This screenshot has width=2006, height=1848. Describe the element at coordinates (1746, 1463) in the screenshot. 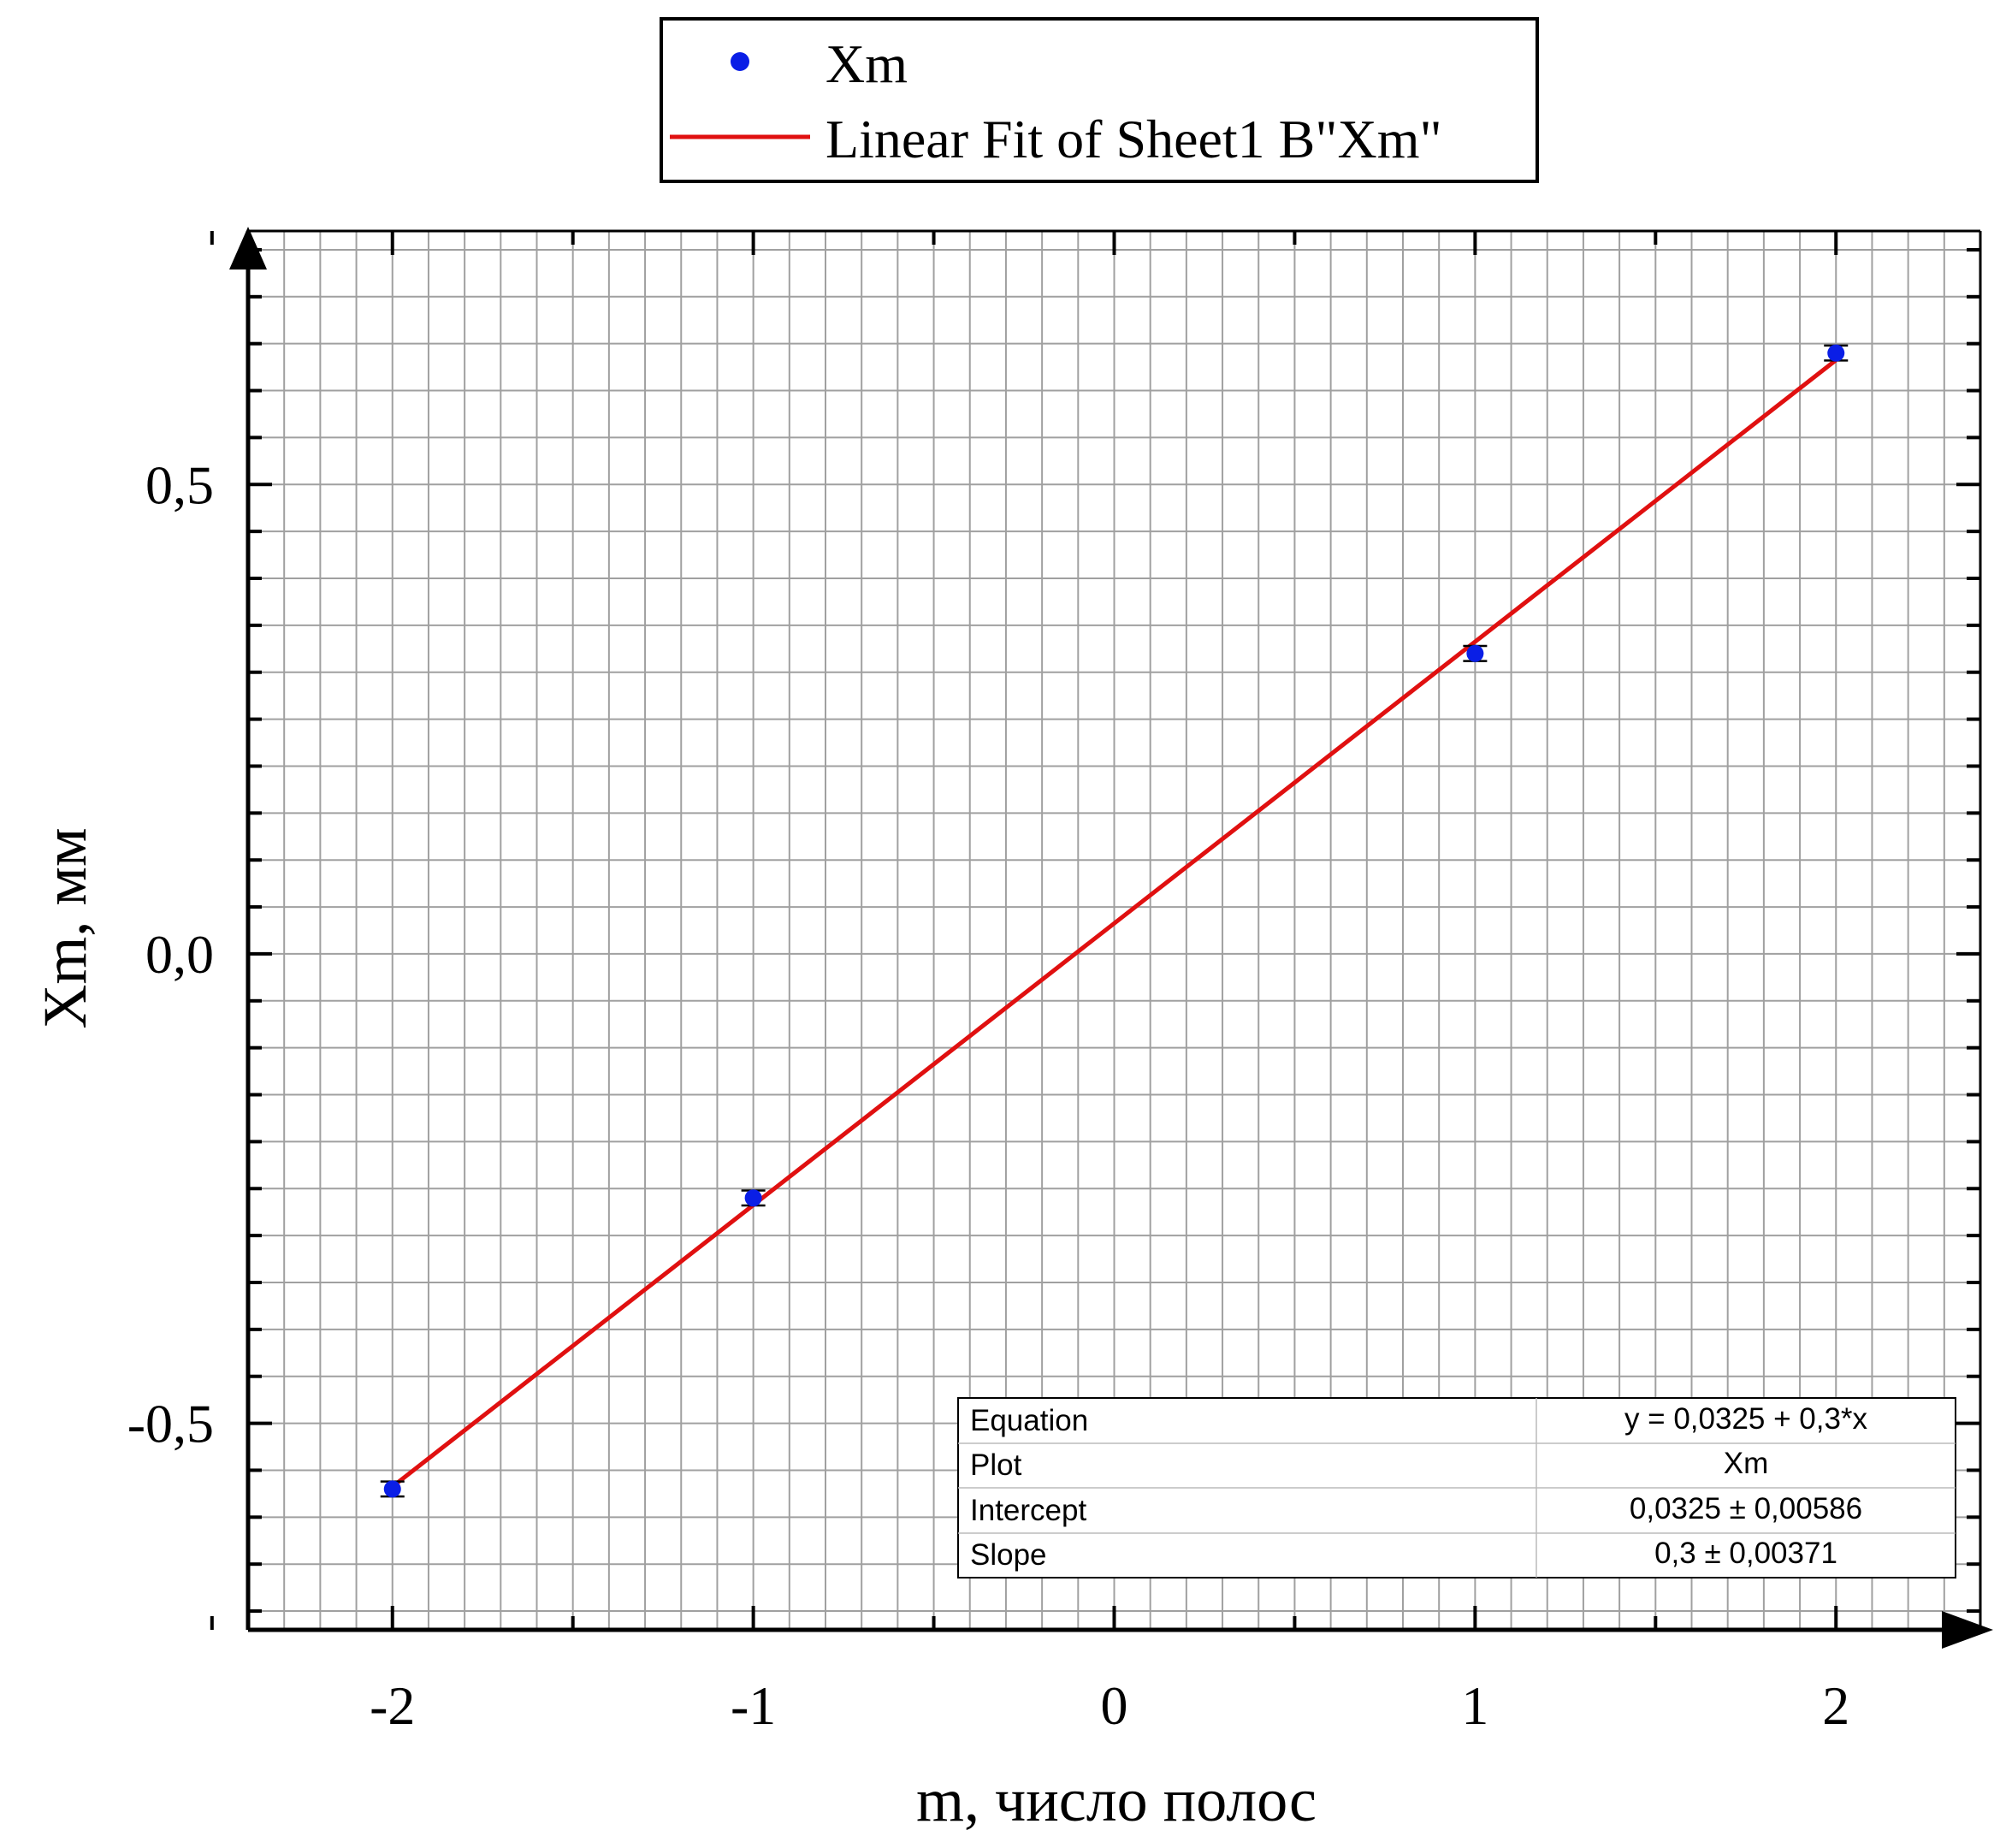

I see `stats-value-plot: Xm` at that location.